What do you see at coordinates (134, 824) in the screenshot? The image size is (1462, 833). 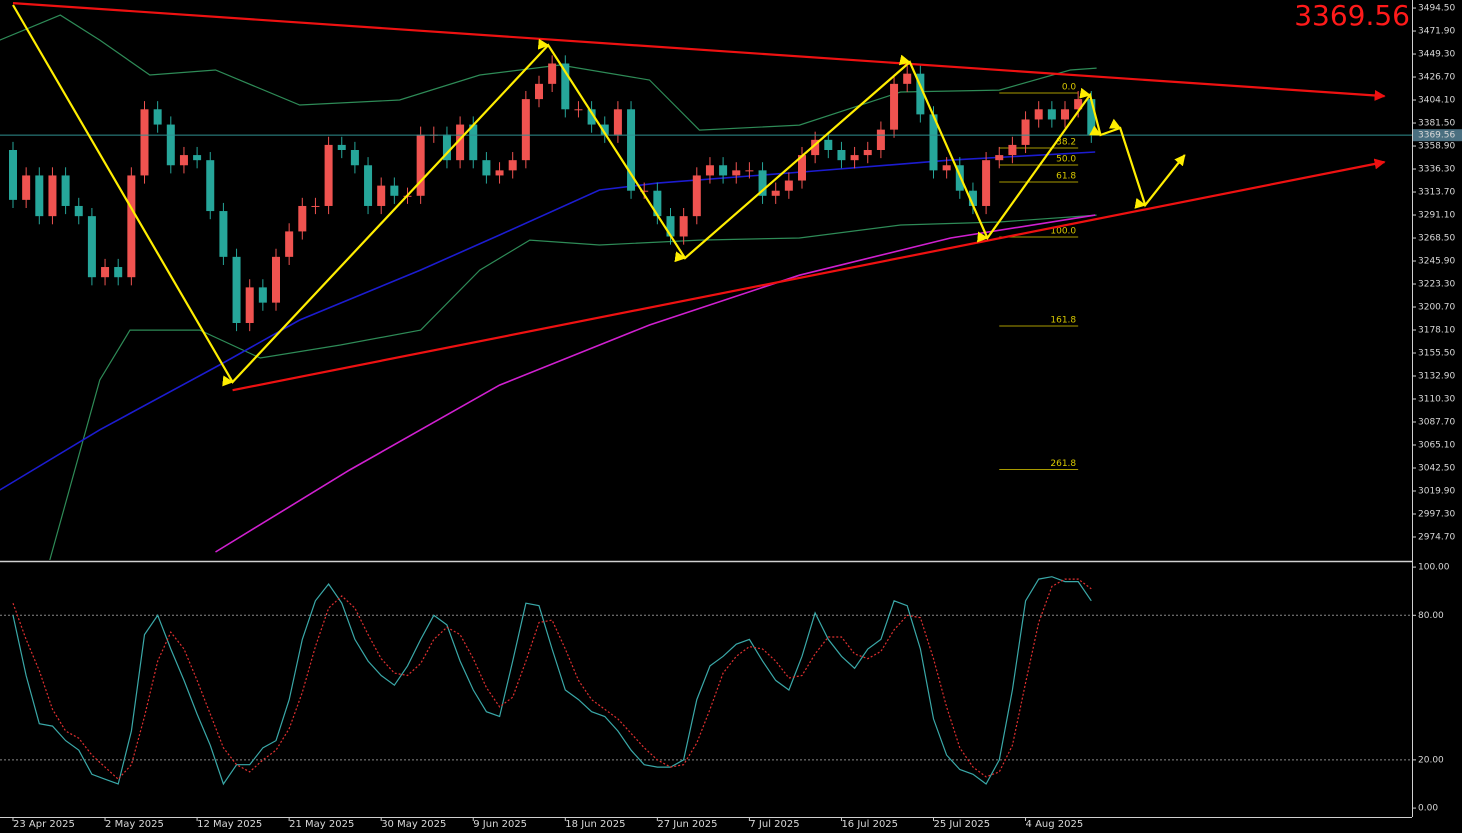 I see `x-tick-label: 2 May 2025` at bounding box center [134, 824].